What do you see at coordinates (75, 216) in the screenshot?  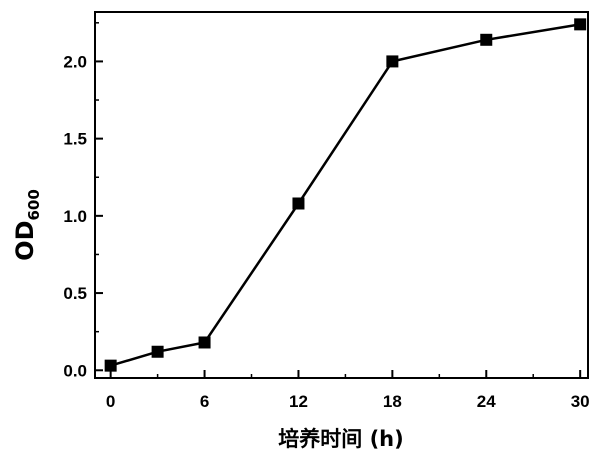 I see `y-tick-label: 1.0` at bounding box center [75, 216].